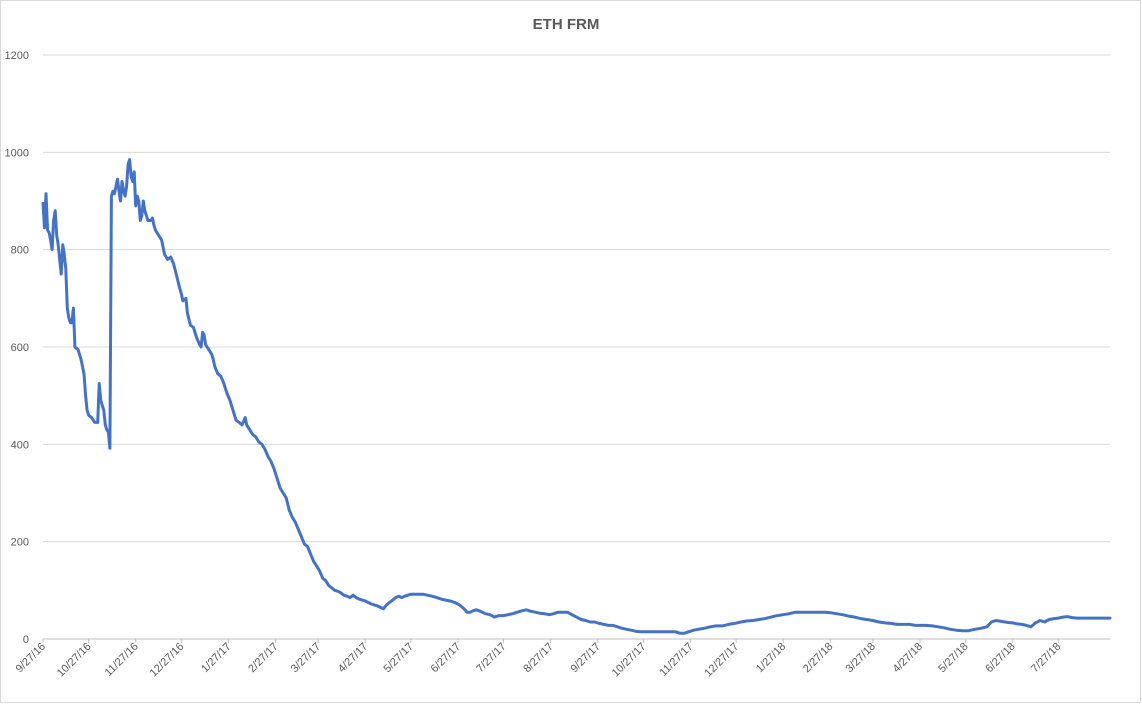 The width and height of the screenshot is (1142, 704). Describe the element at coordinates (446, 658) in the screenshot. I see `x-tick-label: 6/27/17` at that location.